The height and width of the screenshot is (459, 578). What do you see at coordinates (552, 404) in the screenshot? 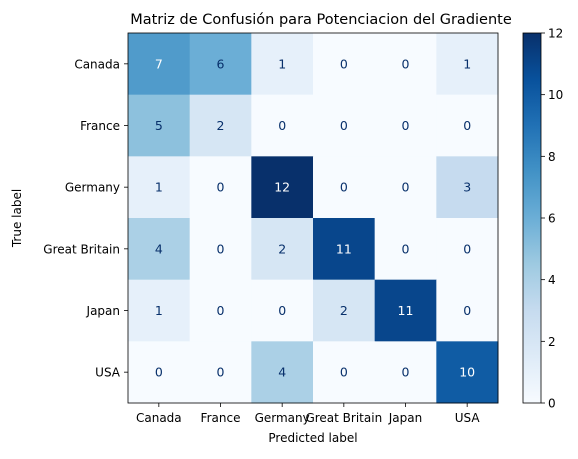
I see `colorbar-tick-label: 0` at bounding box center [552, 404].